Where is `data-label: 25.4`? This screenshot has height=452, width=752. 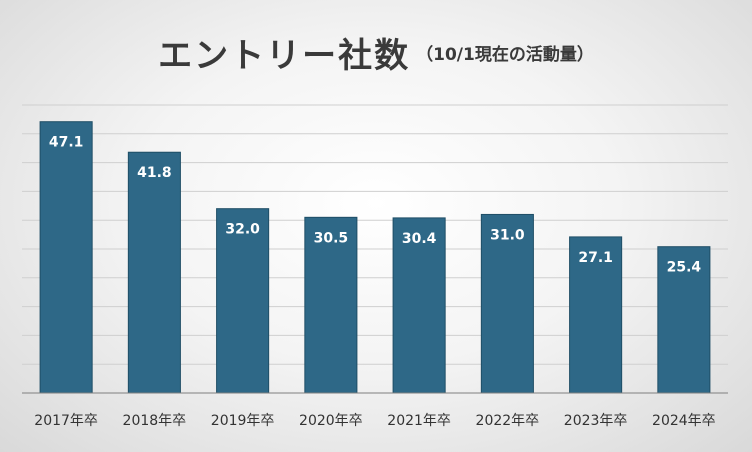
data-label: 25.4 is located at coordinates (684, 268).